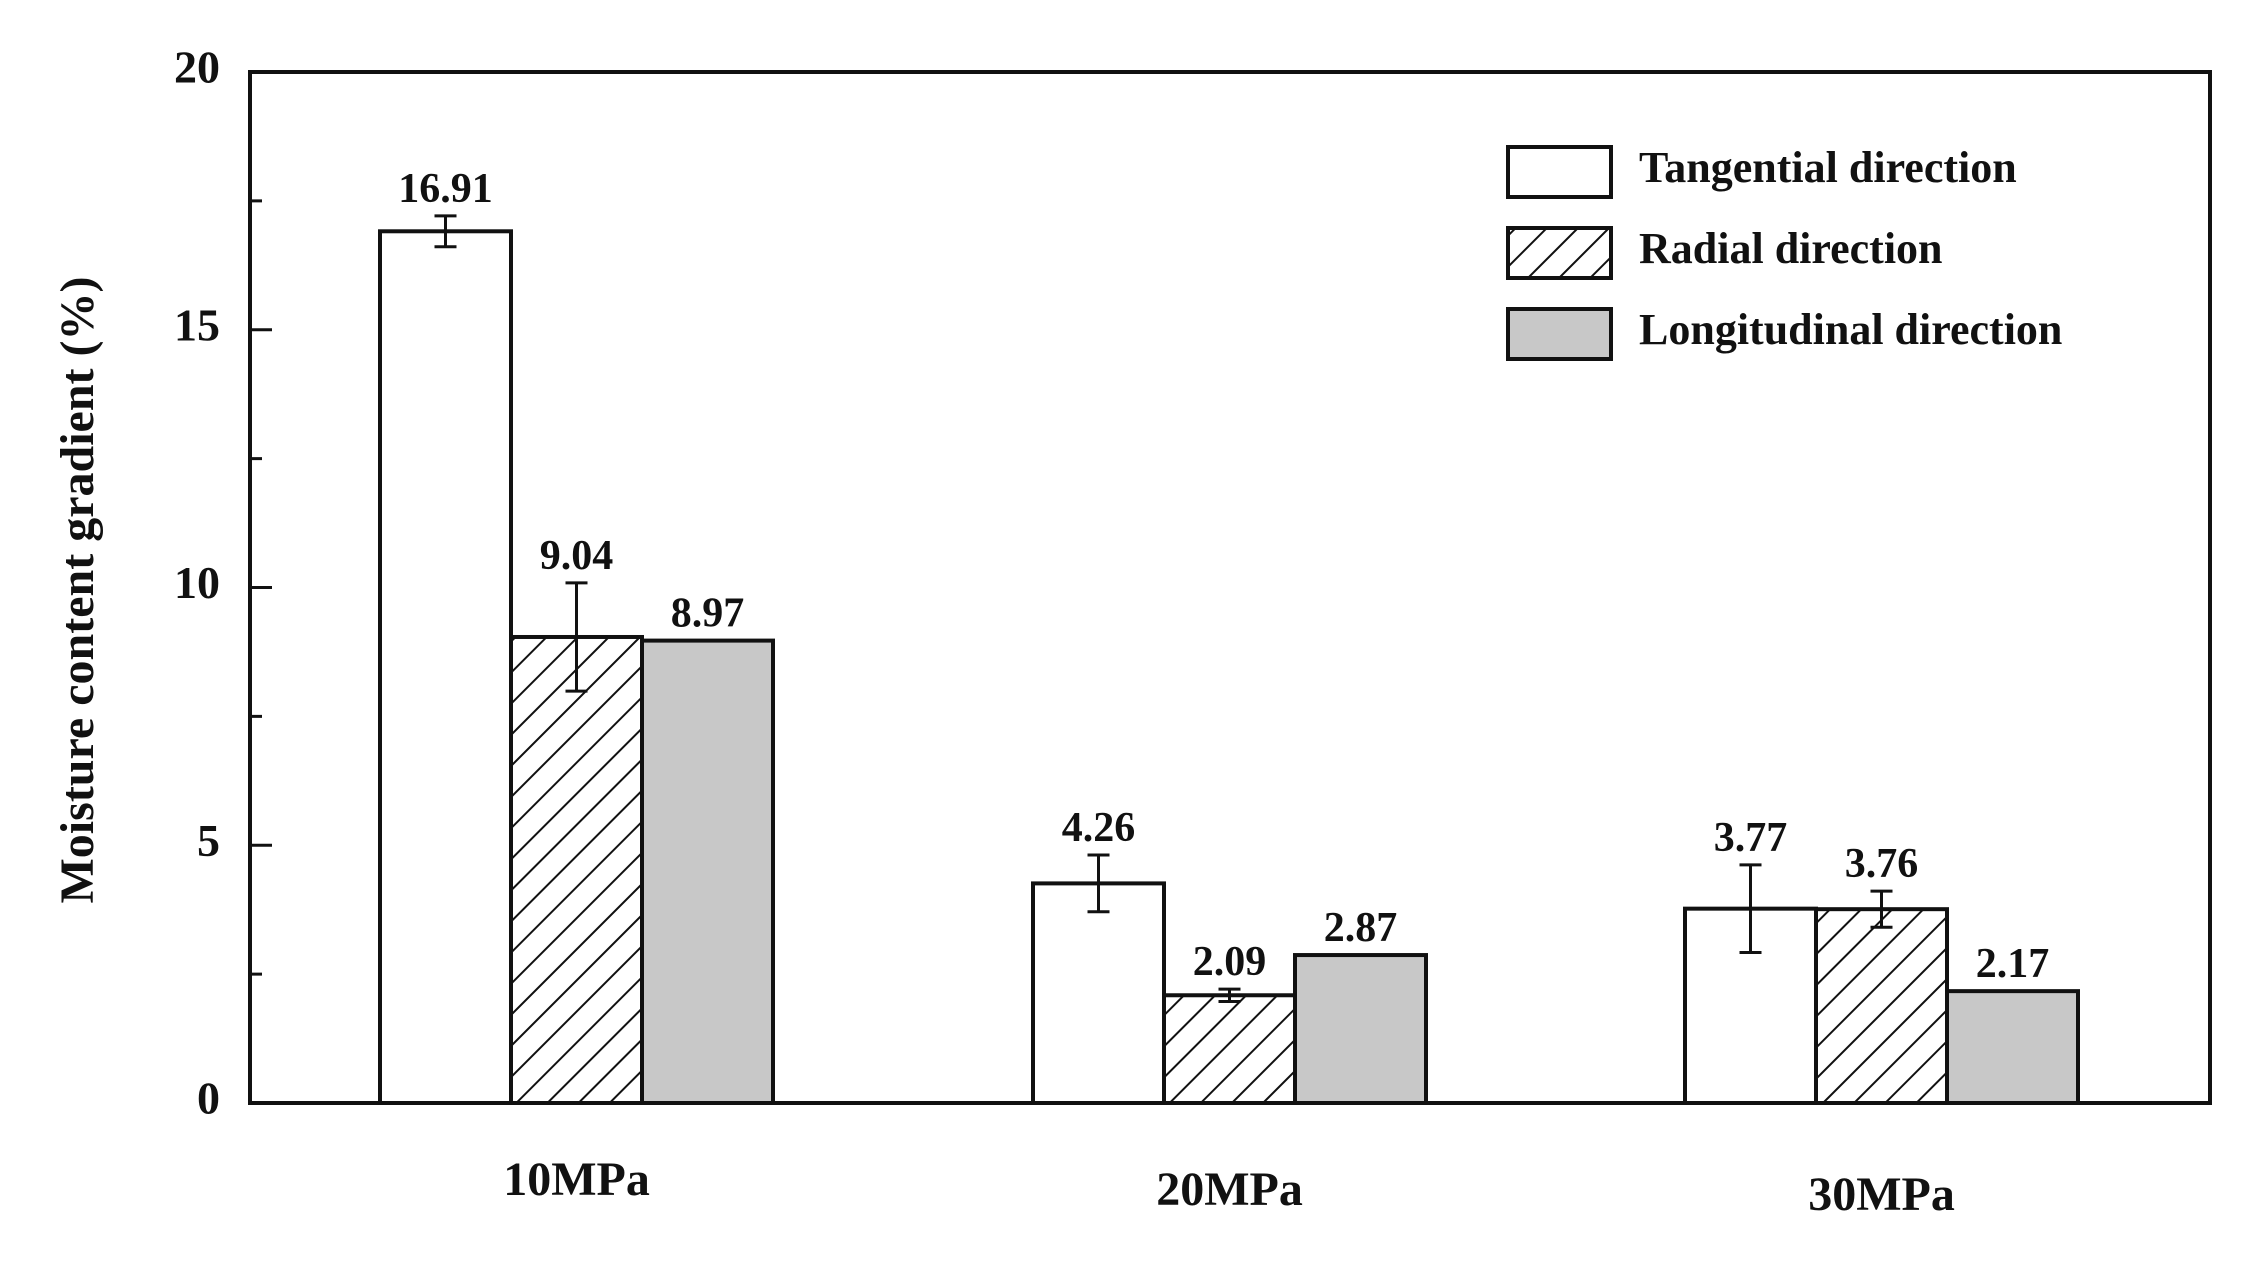 The image size is (2264, 1268). Describe the element at coordinates (1361, 928) in the screenshot. I see `value-label-gray-20MPa: 2.87` at that location.